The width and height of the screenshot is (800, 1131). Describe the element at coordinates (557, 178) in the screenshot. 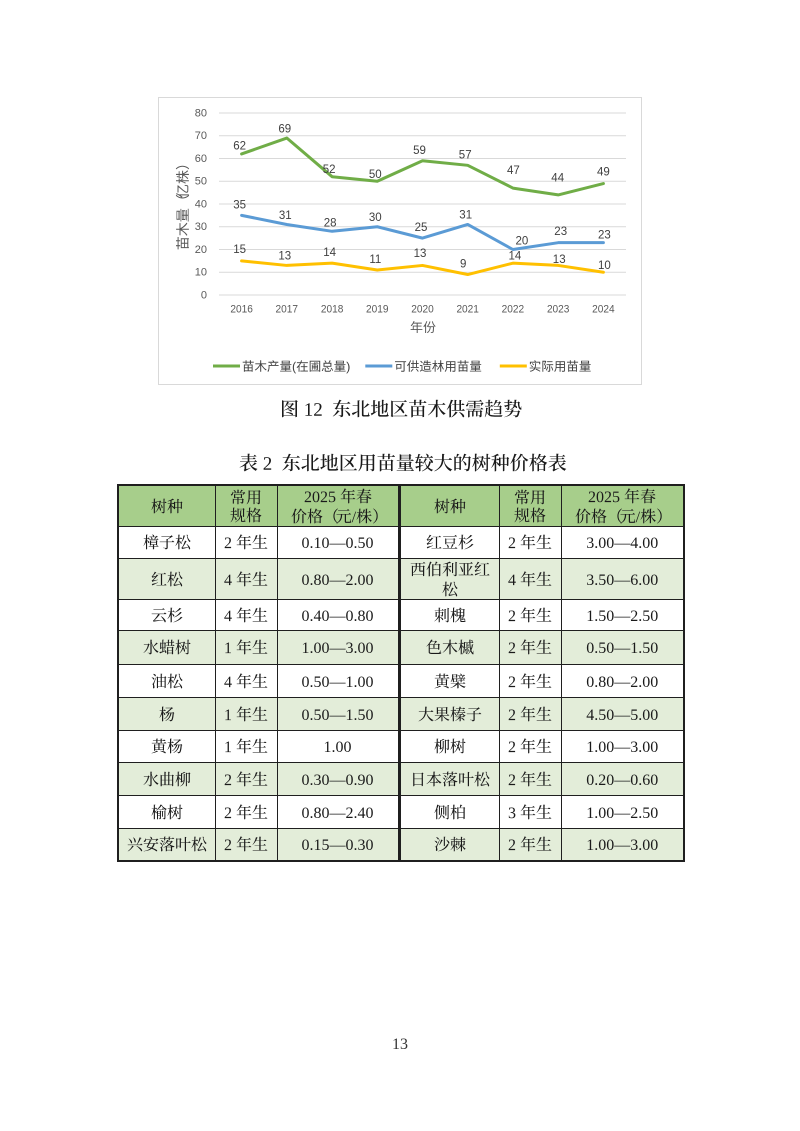

I see `svg-text: 44` at that location.